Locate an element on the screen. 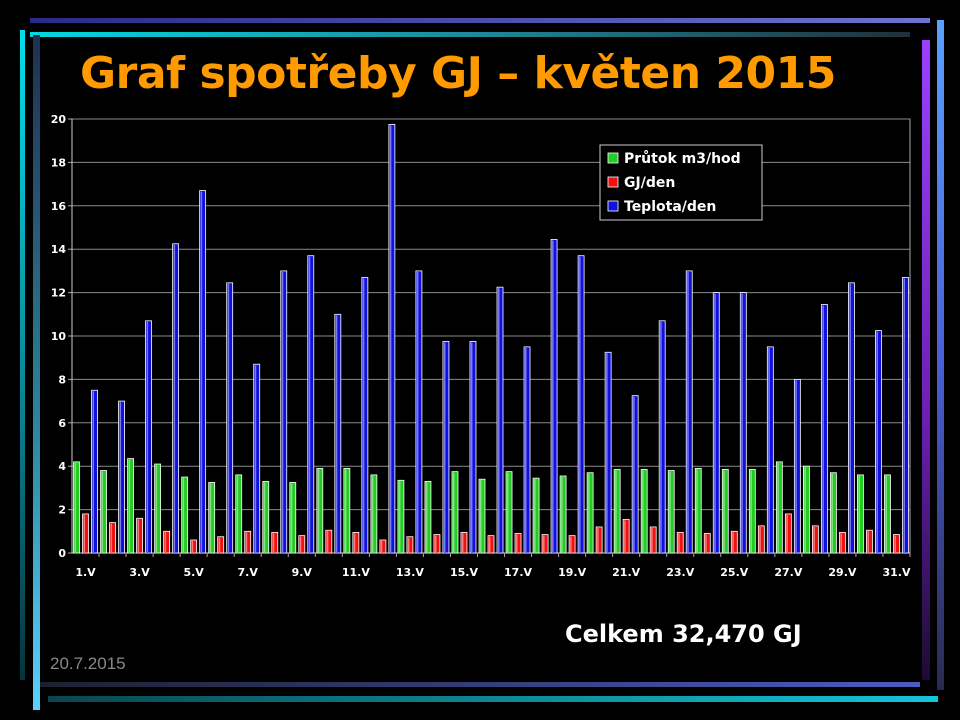 The image size is (960, 720). y-tick-label: 10 is located at coordinates (59, 336).